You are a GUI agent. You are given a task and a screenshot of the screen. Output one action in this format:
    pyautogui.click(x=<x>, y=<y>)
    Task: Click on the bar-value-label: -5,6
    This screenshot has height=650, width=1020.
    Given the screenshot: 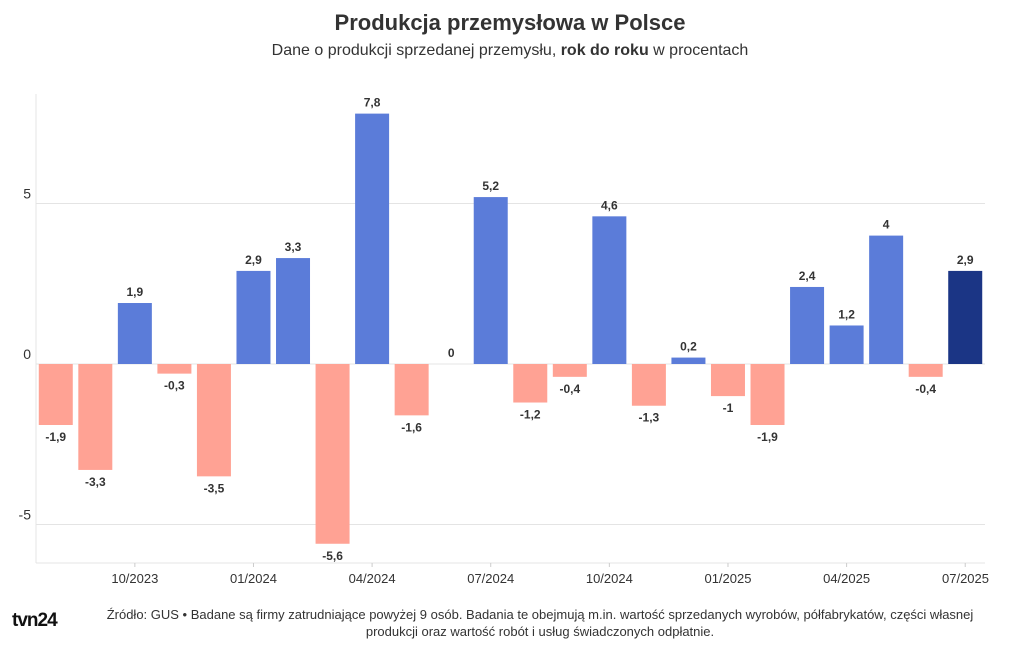 What is the action you would take?
    pyautogui.click(x=332, y=556)
    